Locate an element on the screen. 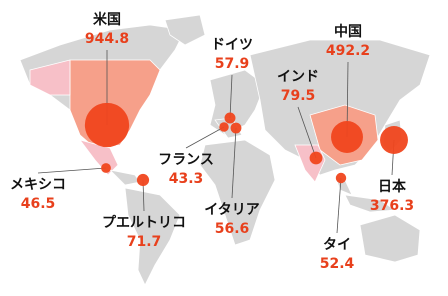 Image resolution: width=448 pixels, height=296 pixels. point-value: 492.2 is located at coordinates (348, 51).